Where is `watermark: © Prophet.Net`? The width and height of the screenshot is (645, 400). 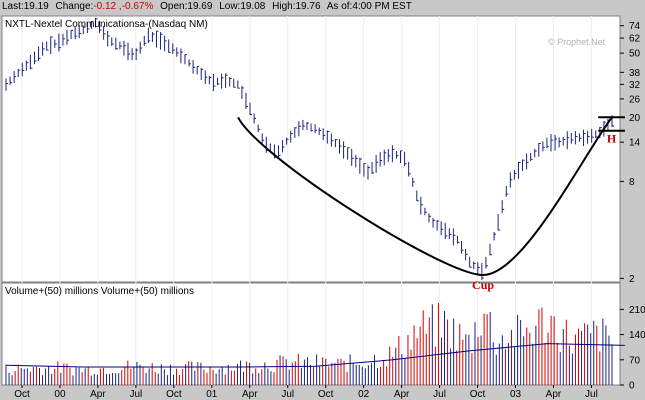 watermark: © Prophet.Net is located at coordinates (577, 42).